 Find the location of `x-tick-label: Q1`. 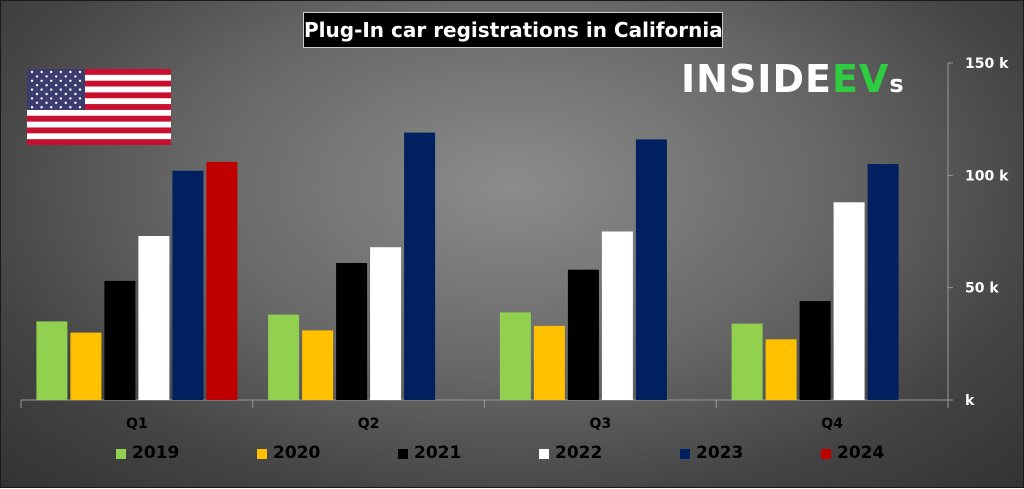

x-tick-label: Q1 is located at coordinates (137, 424).